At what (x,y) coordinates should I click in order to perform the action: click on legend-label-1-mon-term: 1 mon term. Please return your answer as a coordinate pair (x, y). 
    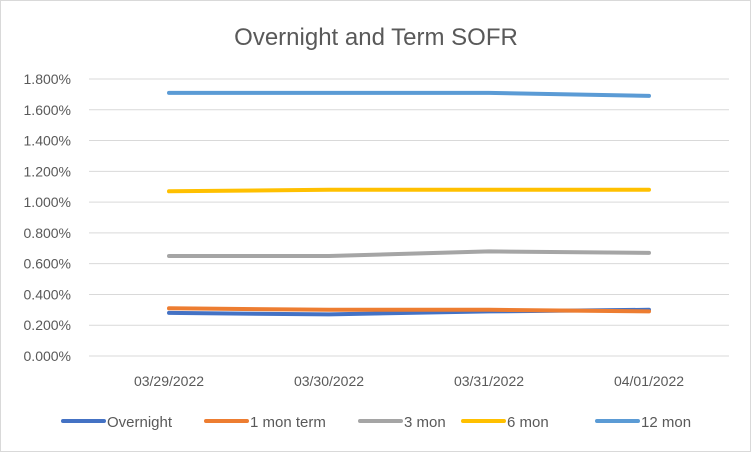
    Looking at the image, I should click on (288, 422).